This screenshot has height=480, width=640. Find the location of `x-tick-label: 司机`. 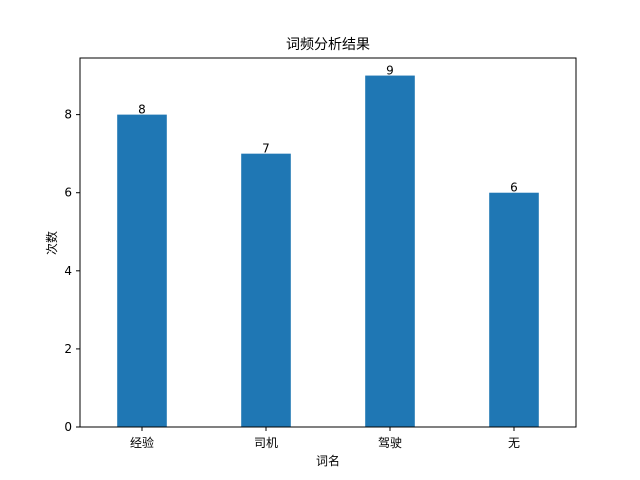

x-tick-label: 司机 is located at coordinates (266, 443).